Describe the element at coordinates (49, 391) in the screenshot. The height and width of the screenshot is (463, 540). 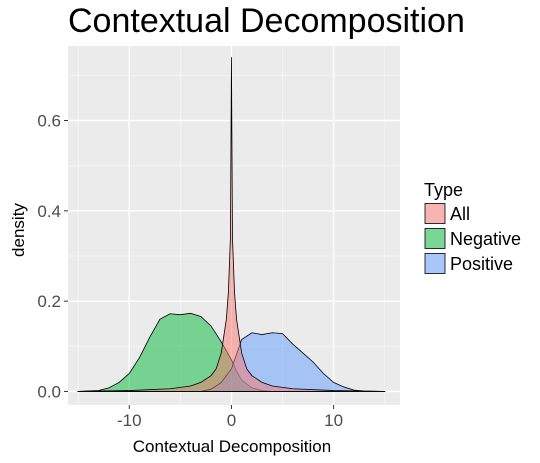
I see `y-tick-label: 0.0` at that location.